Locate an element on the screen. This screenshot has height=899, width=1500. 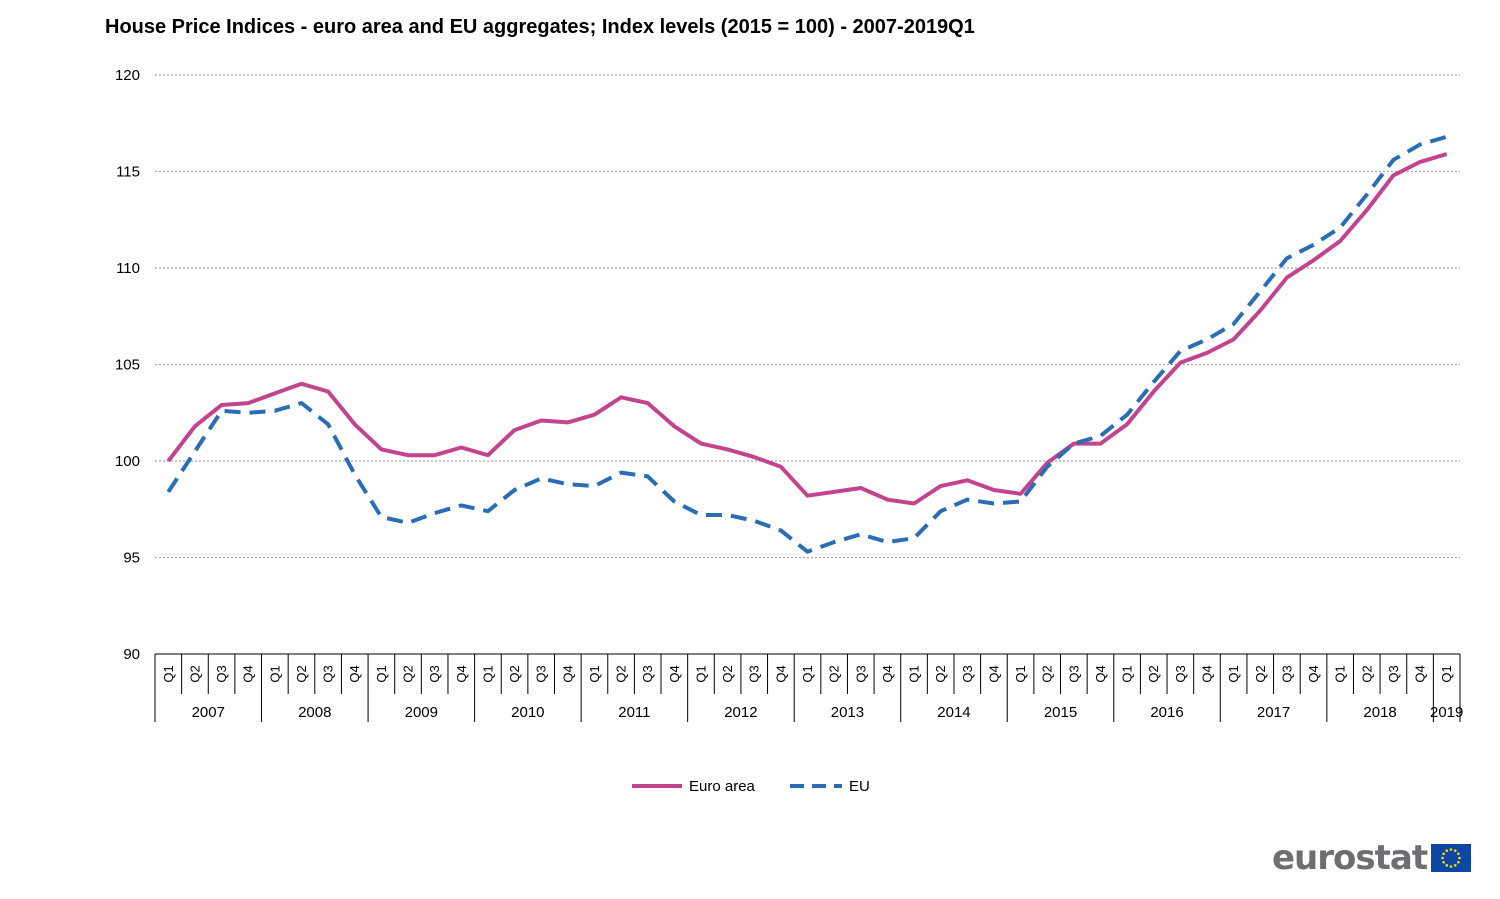
y-tick-label-100: 100 is located at coordinates (127, 461).